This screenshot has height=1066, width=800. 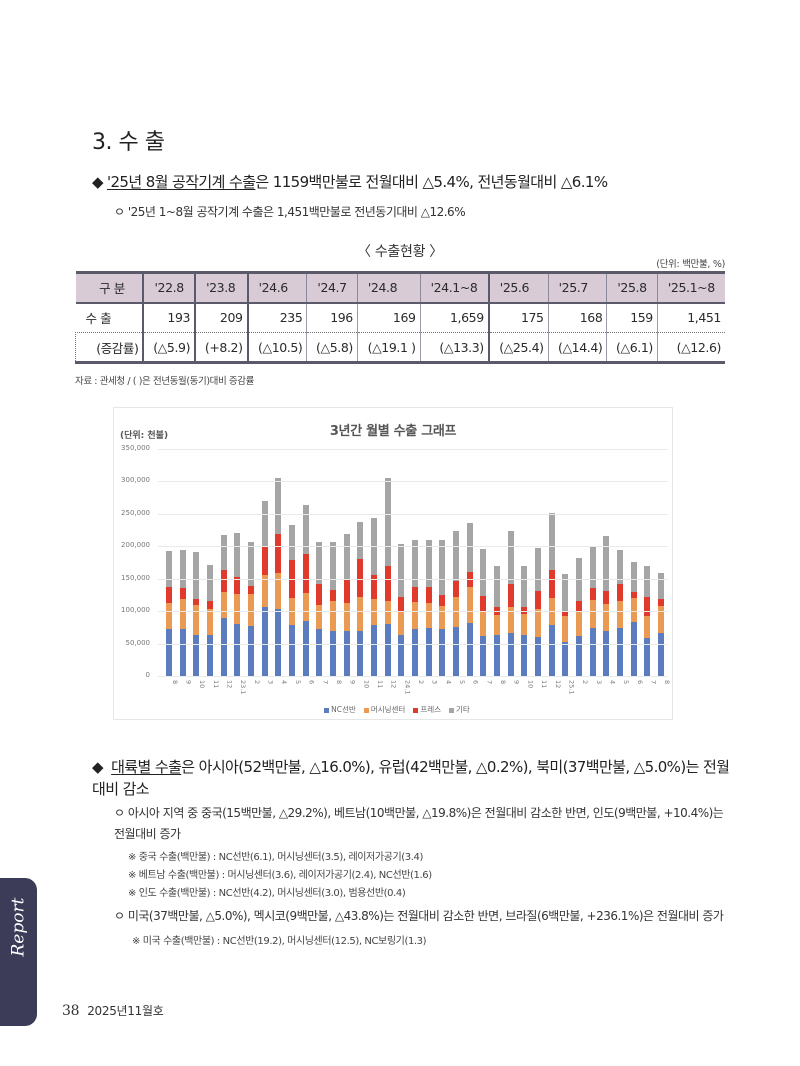 I want to click on table-cell: (△19.1 ), so click(x=388, y=347).